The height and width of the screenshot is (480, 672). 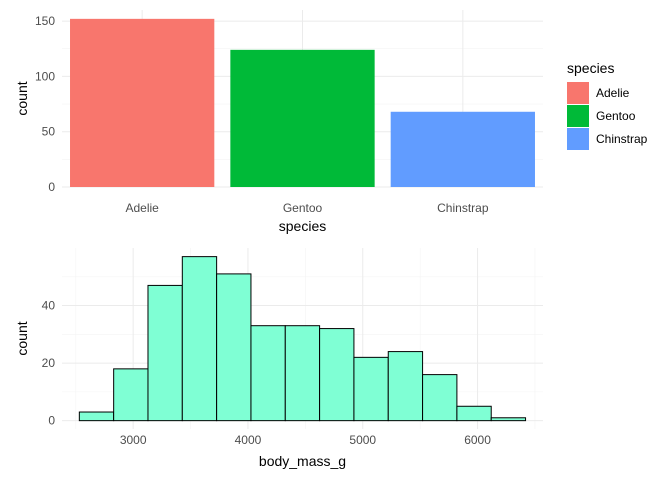 What do you see at coordinates (462, 149) in the screenshot?
I see `bar-chinstrap` at bounding box center [462, 149].